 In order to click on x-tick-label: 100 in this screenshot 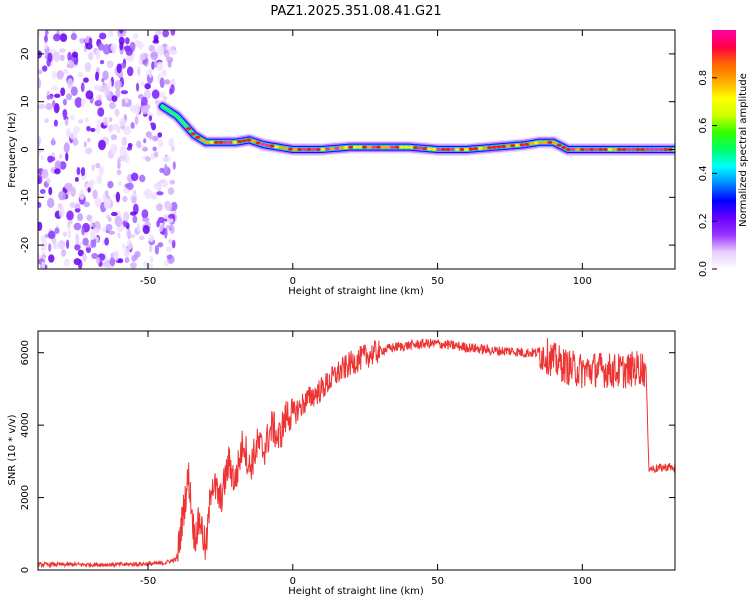, I will do `click(582, 581)`.